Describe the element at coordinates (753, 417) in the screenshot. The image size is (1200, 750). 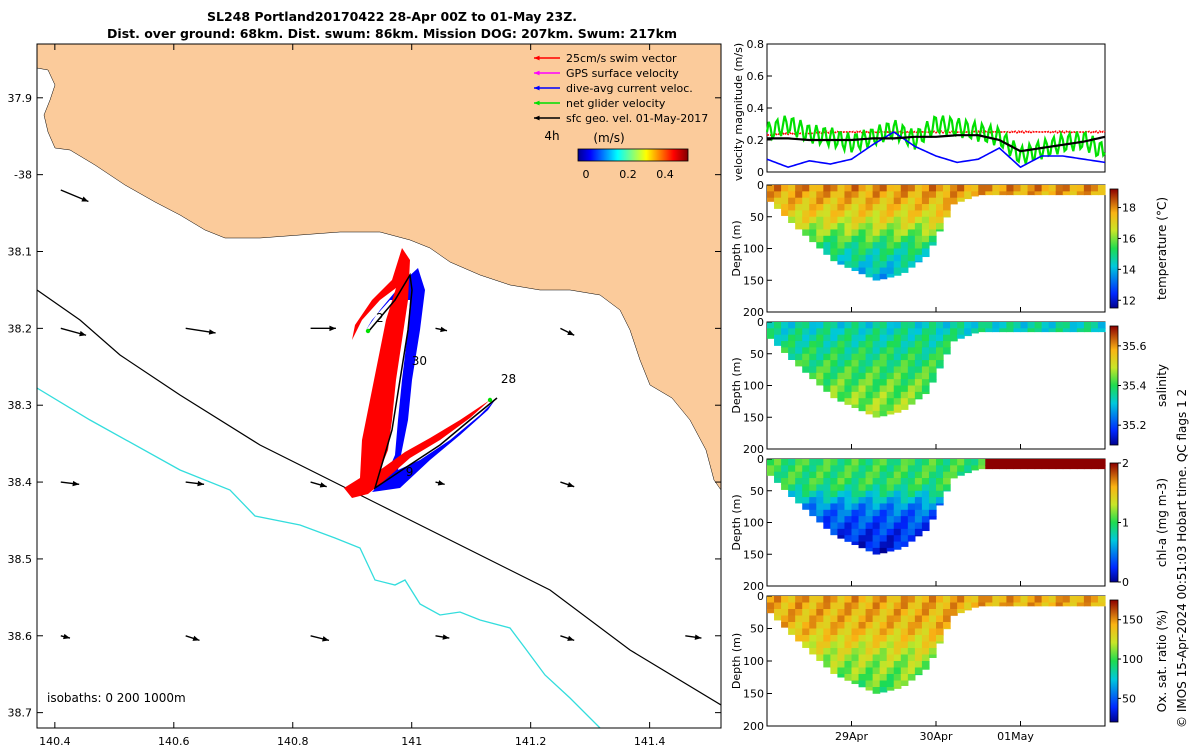
I see `y-tick-label: 150` at that location.